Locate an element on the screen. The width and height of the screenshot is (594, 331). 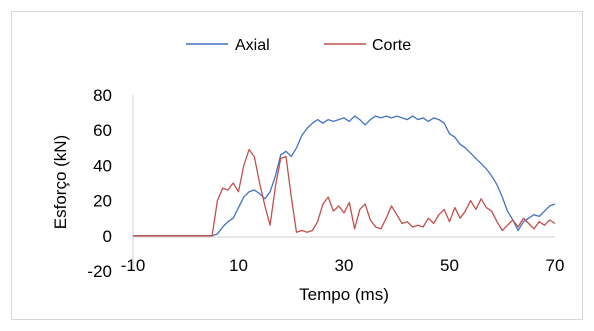
y-tick-label: 80 is located at coordinates (102, 95).